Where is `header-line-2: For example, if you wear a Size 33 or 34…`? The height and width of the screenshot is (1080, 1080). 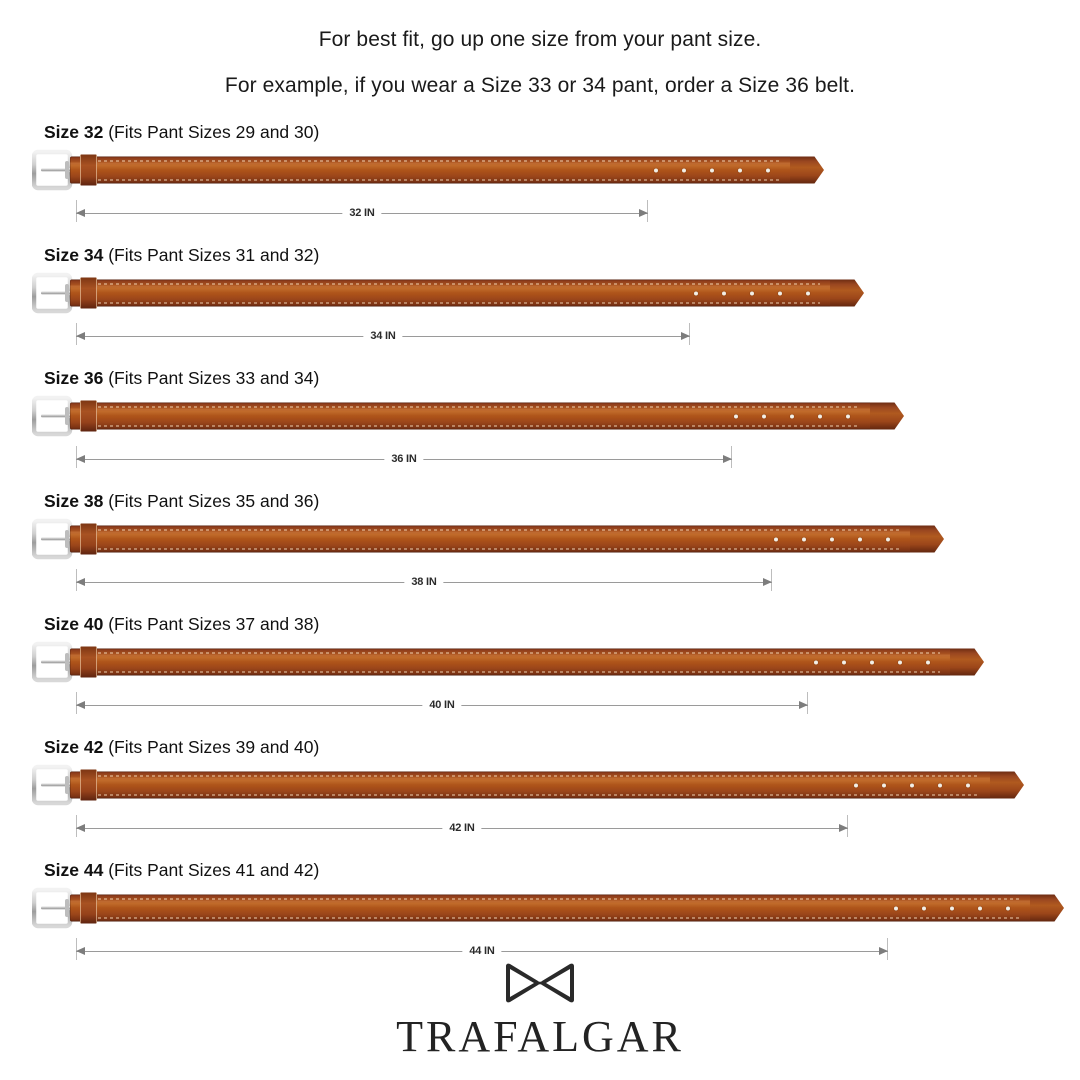 header-line-2: For example, if you wear a Size 33 or 34… is located at coordinates (540, 85).